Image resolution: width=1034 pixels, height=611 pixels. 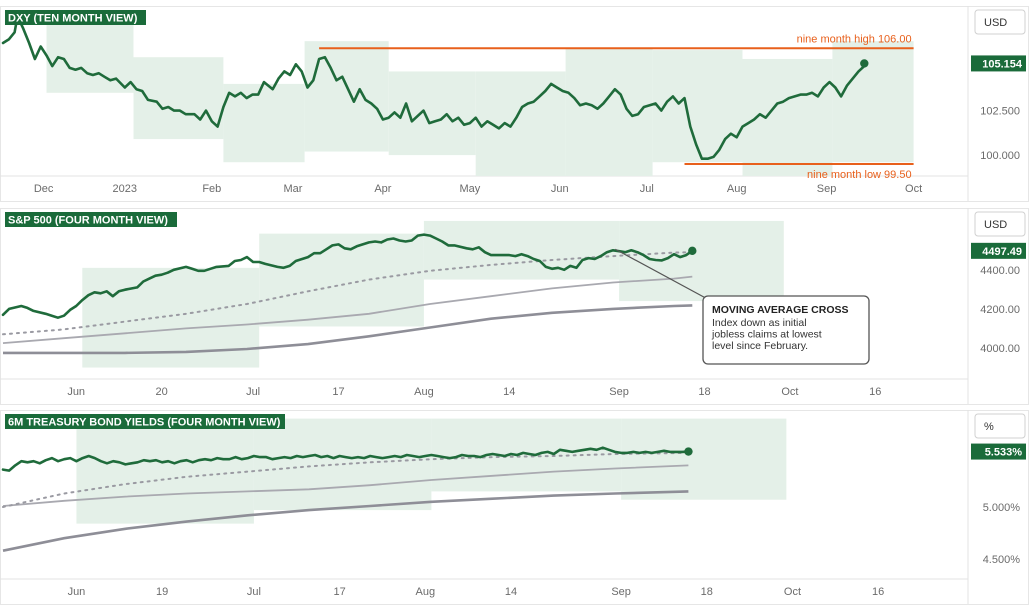 I want to click on y-tick-label: 5.000%, so click(x=1002, y=508).